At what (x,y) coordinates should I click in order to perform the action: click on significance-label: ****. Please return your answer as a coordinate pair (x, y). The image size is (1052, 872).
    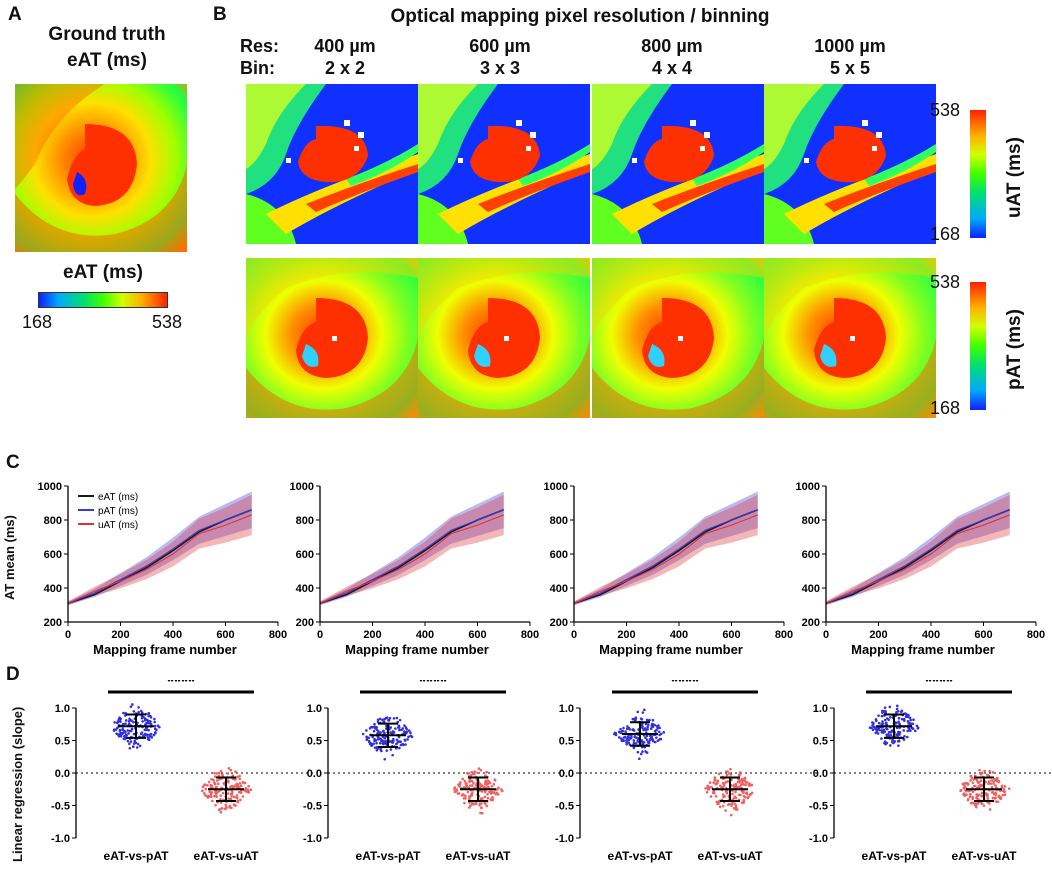
    Looking at the image, I should click on (939, 686).